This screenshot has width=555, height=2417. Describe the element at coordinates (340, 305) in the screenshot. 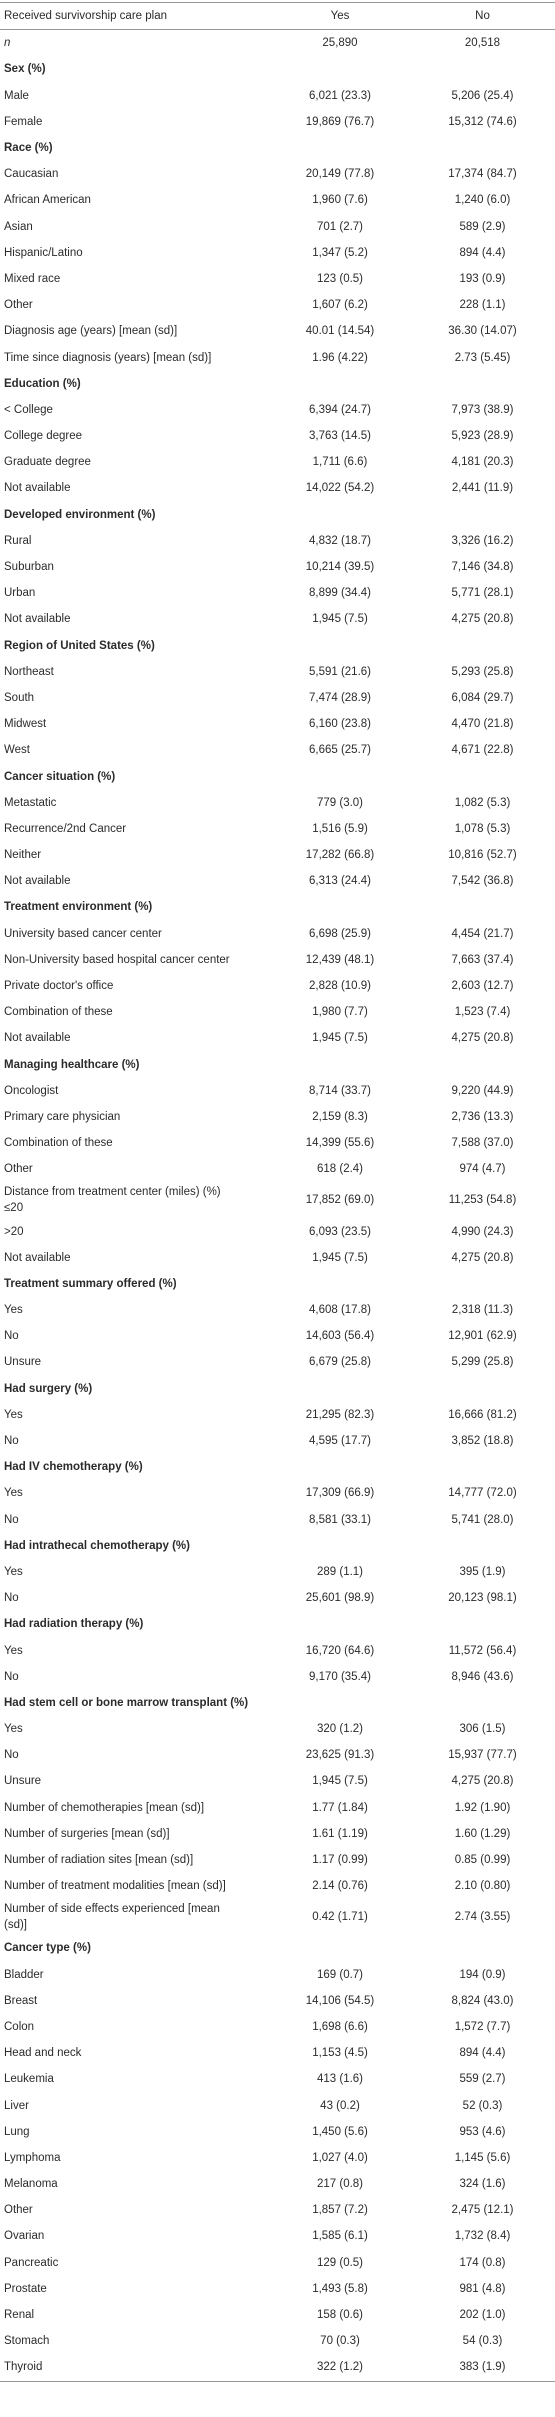

I see `cell-value: 1,607 (6.2)` at that location.